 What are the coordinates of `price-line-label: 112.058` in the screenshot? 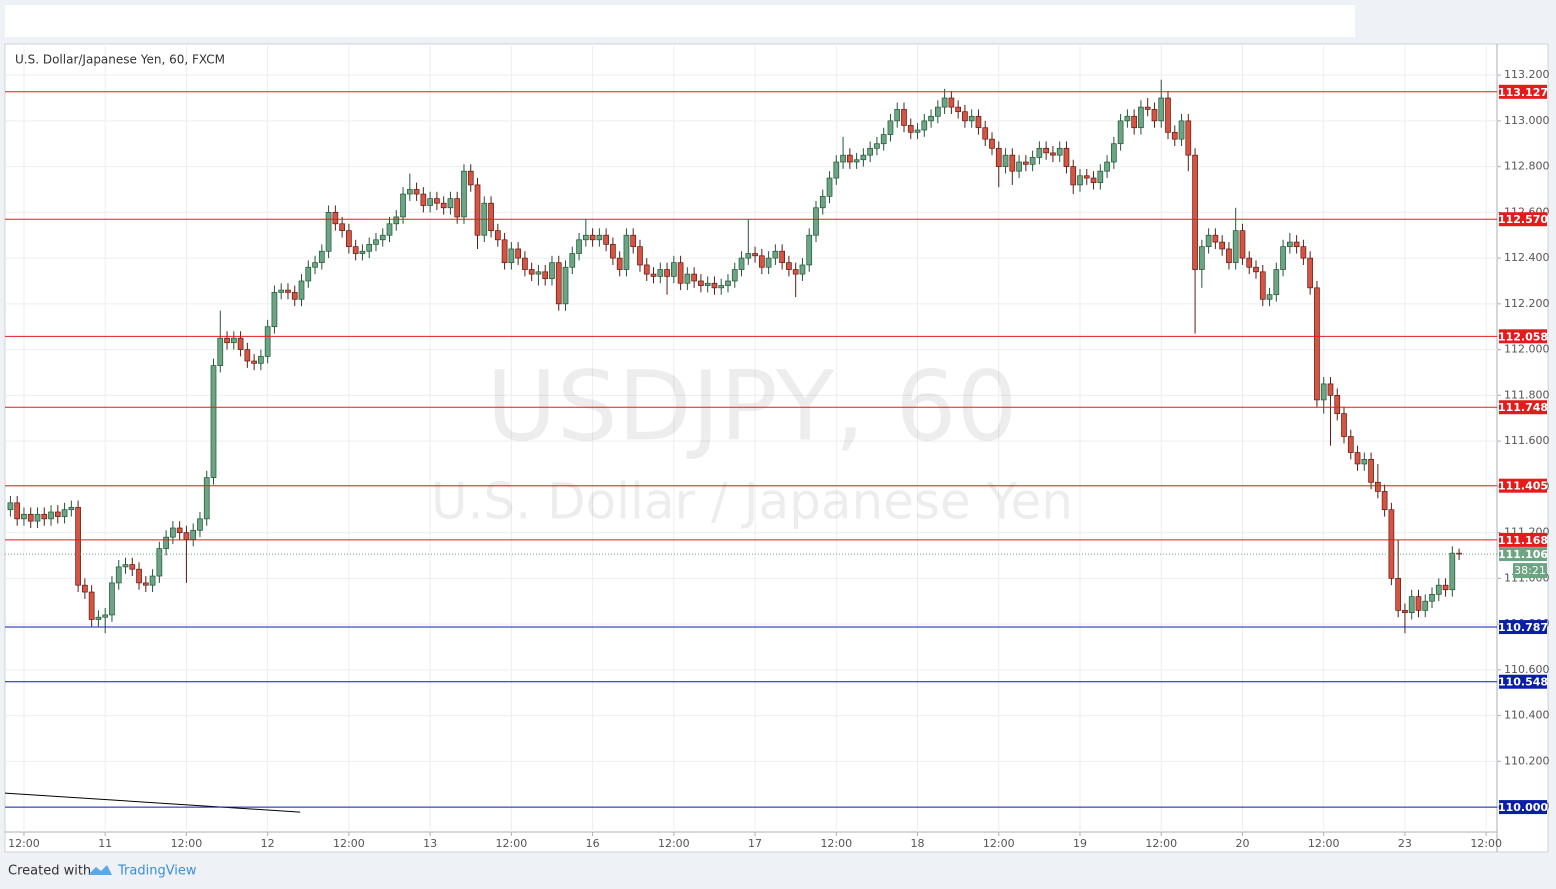 It's located at (1523, 336).